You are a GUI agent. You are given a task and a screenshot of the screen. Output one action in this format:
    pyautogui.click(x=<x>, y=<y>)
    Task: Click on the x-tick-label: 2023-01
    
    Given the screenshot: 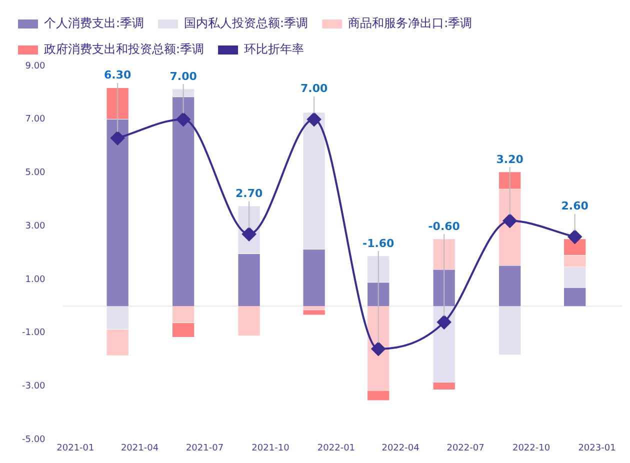 What is the action you would take?
    pyautogui.click(x=597, y=448)
    